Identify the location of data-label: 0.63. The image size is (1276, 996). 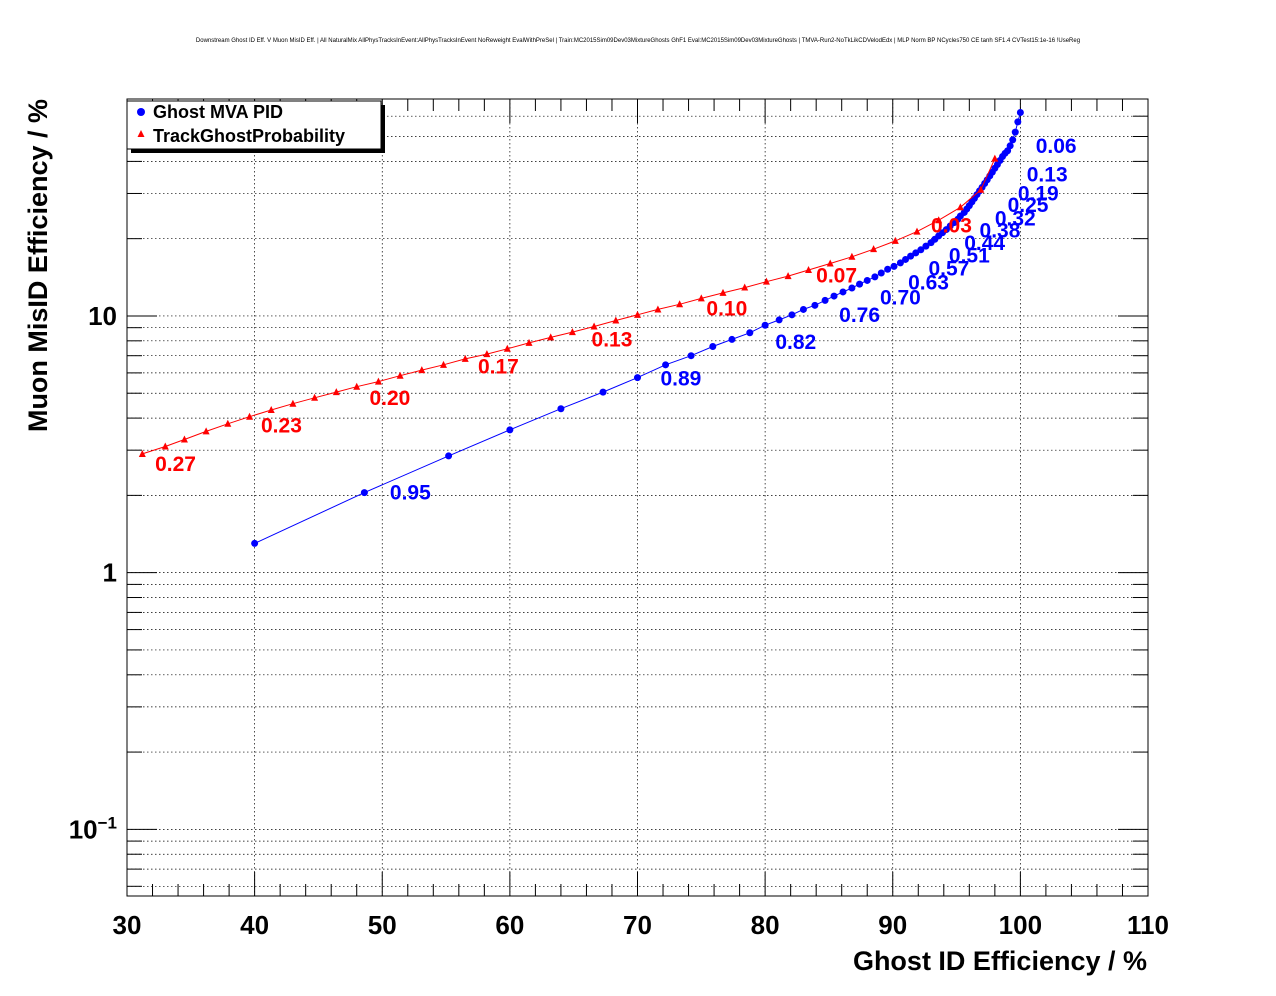
(928, 282).